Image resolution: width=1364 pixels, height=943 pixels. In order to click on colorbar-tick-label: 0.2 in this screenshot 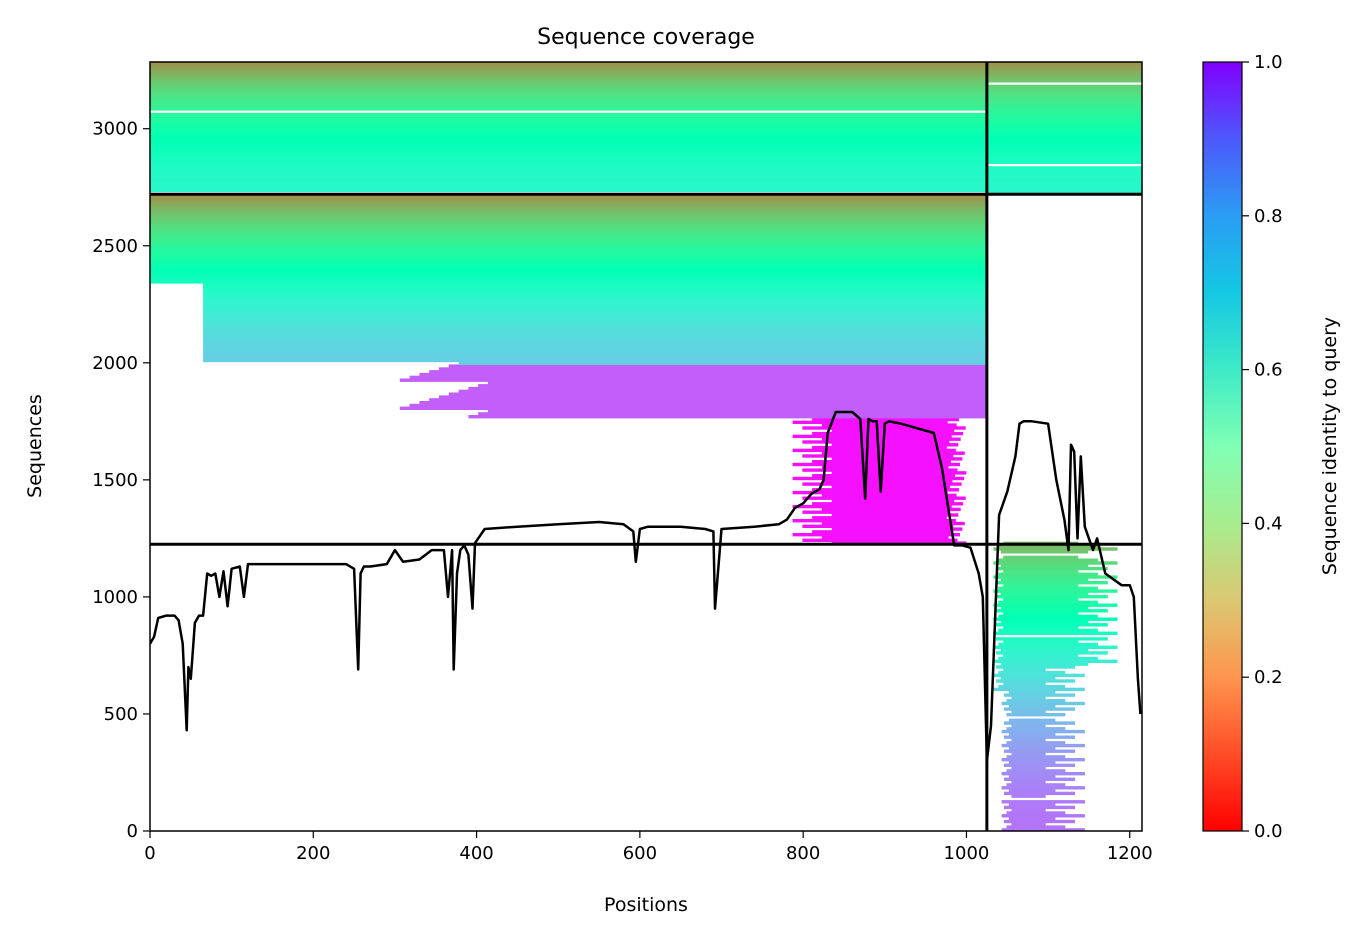, I will do `click(1268, 677)`.